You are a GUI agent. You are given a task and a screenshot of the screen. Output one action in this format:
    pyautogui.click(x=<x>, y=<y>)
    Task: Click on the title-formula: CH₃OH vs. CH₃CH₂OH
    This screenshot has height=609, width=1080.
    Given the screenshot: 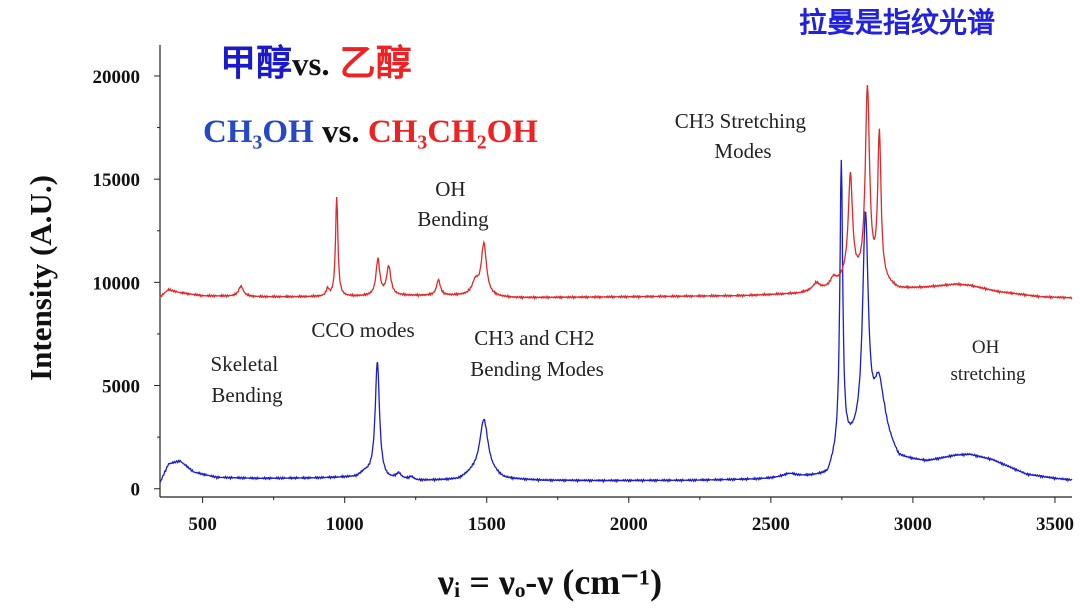 What is the action you would take?
    pyautogui.click(x=370, y=132)
    